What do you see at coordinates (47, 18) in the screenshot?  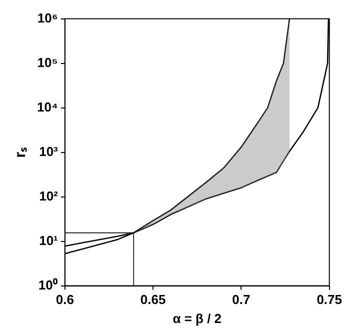 I see `y-tick-label: 10⁶` at bounding box center [47, 18].